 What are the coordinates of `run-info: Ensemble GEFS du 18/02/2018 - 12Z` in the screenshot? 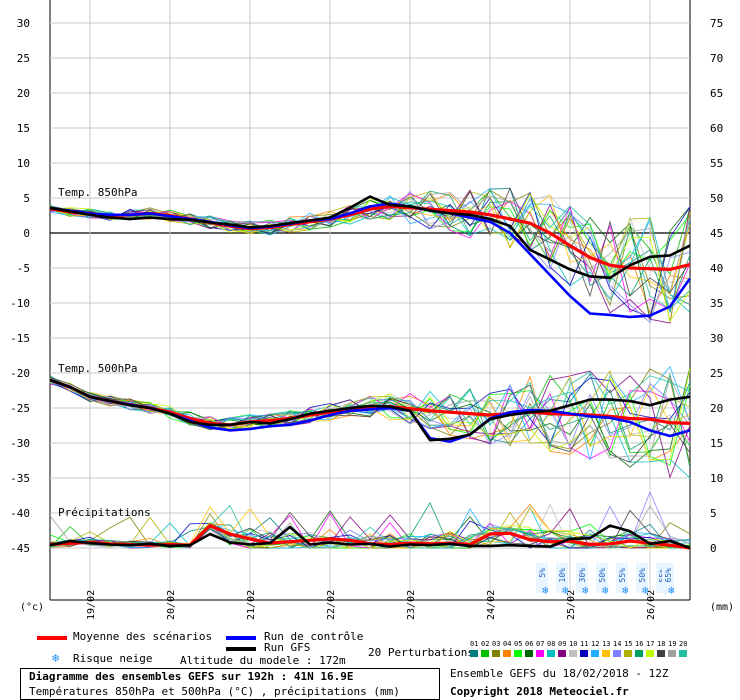 It's located at (559, 673).